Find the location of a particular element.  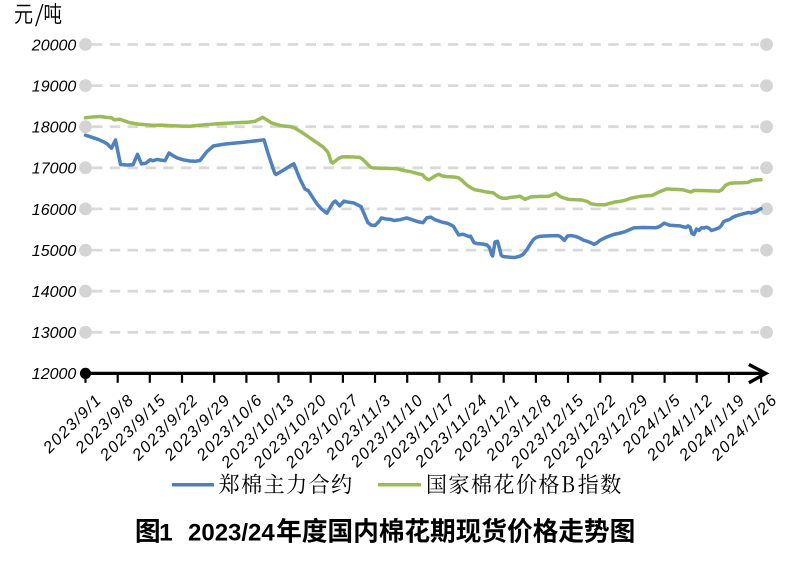

svg-text: 17000 is located at coordinates (54, 169).